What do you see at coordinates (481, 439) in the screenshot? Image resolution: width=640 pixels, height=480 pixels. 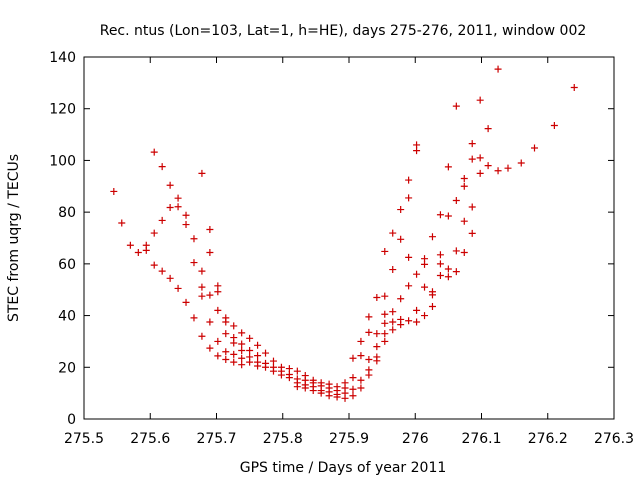 I see `x-tick-label: 276.1` at bounding box center [481, 439].